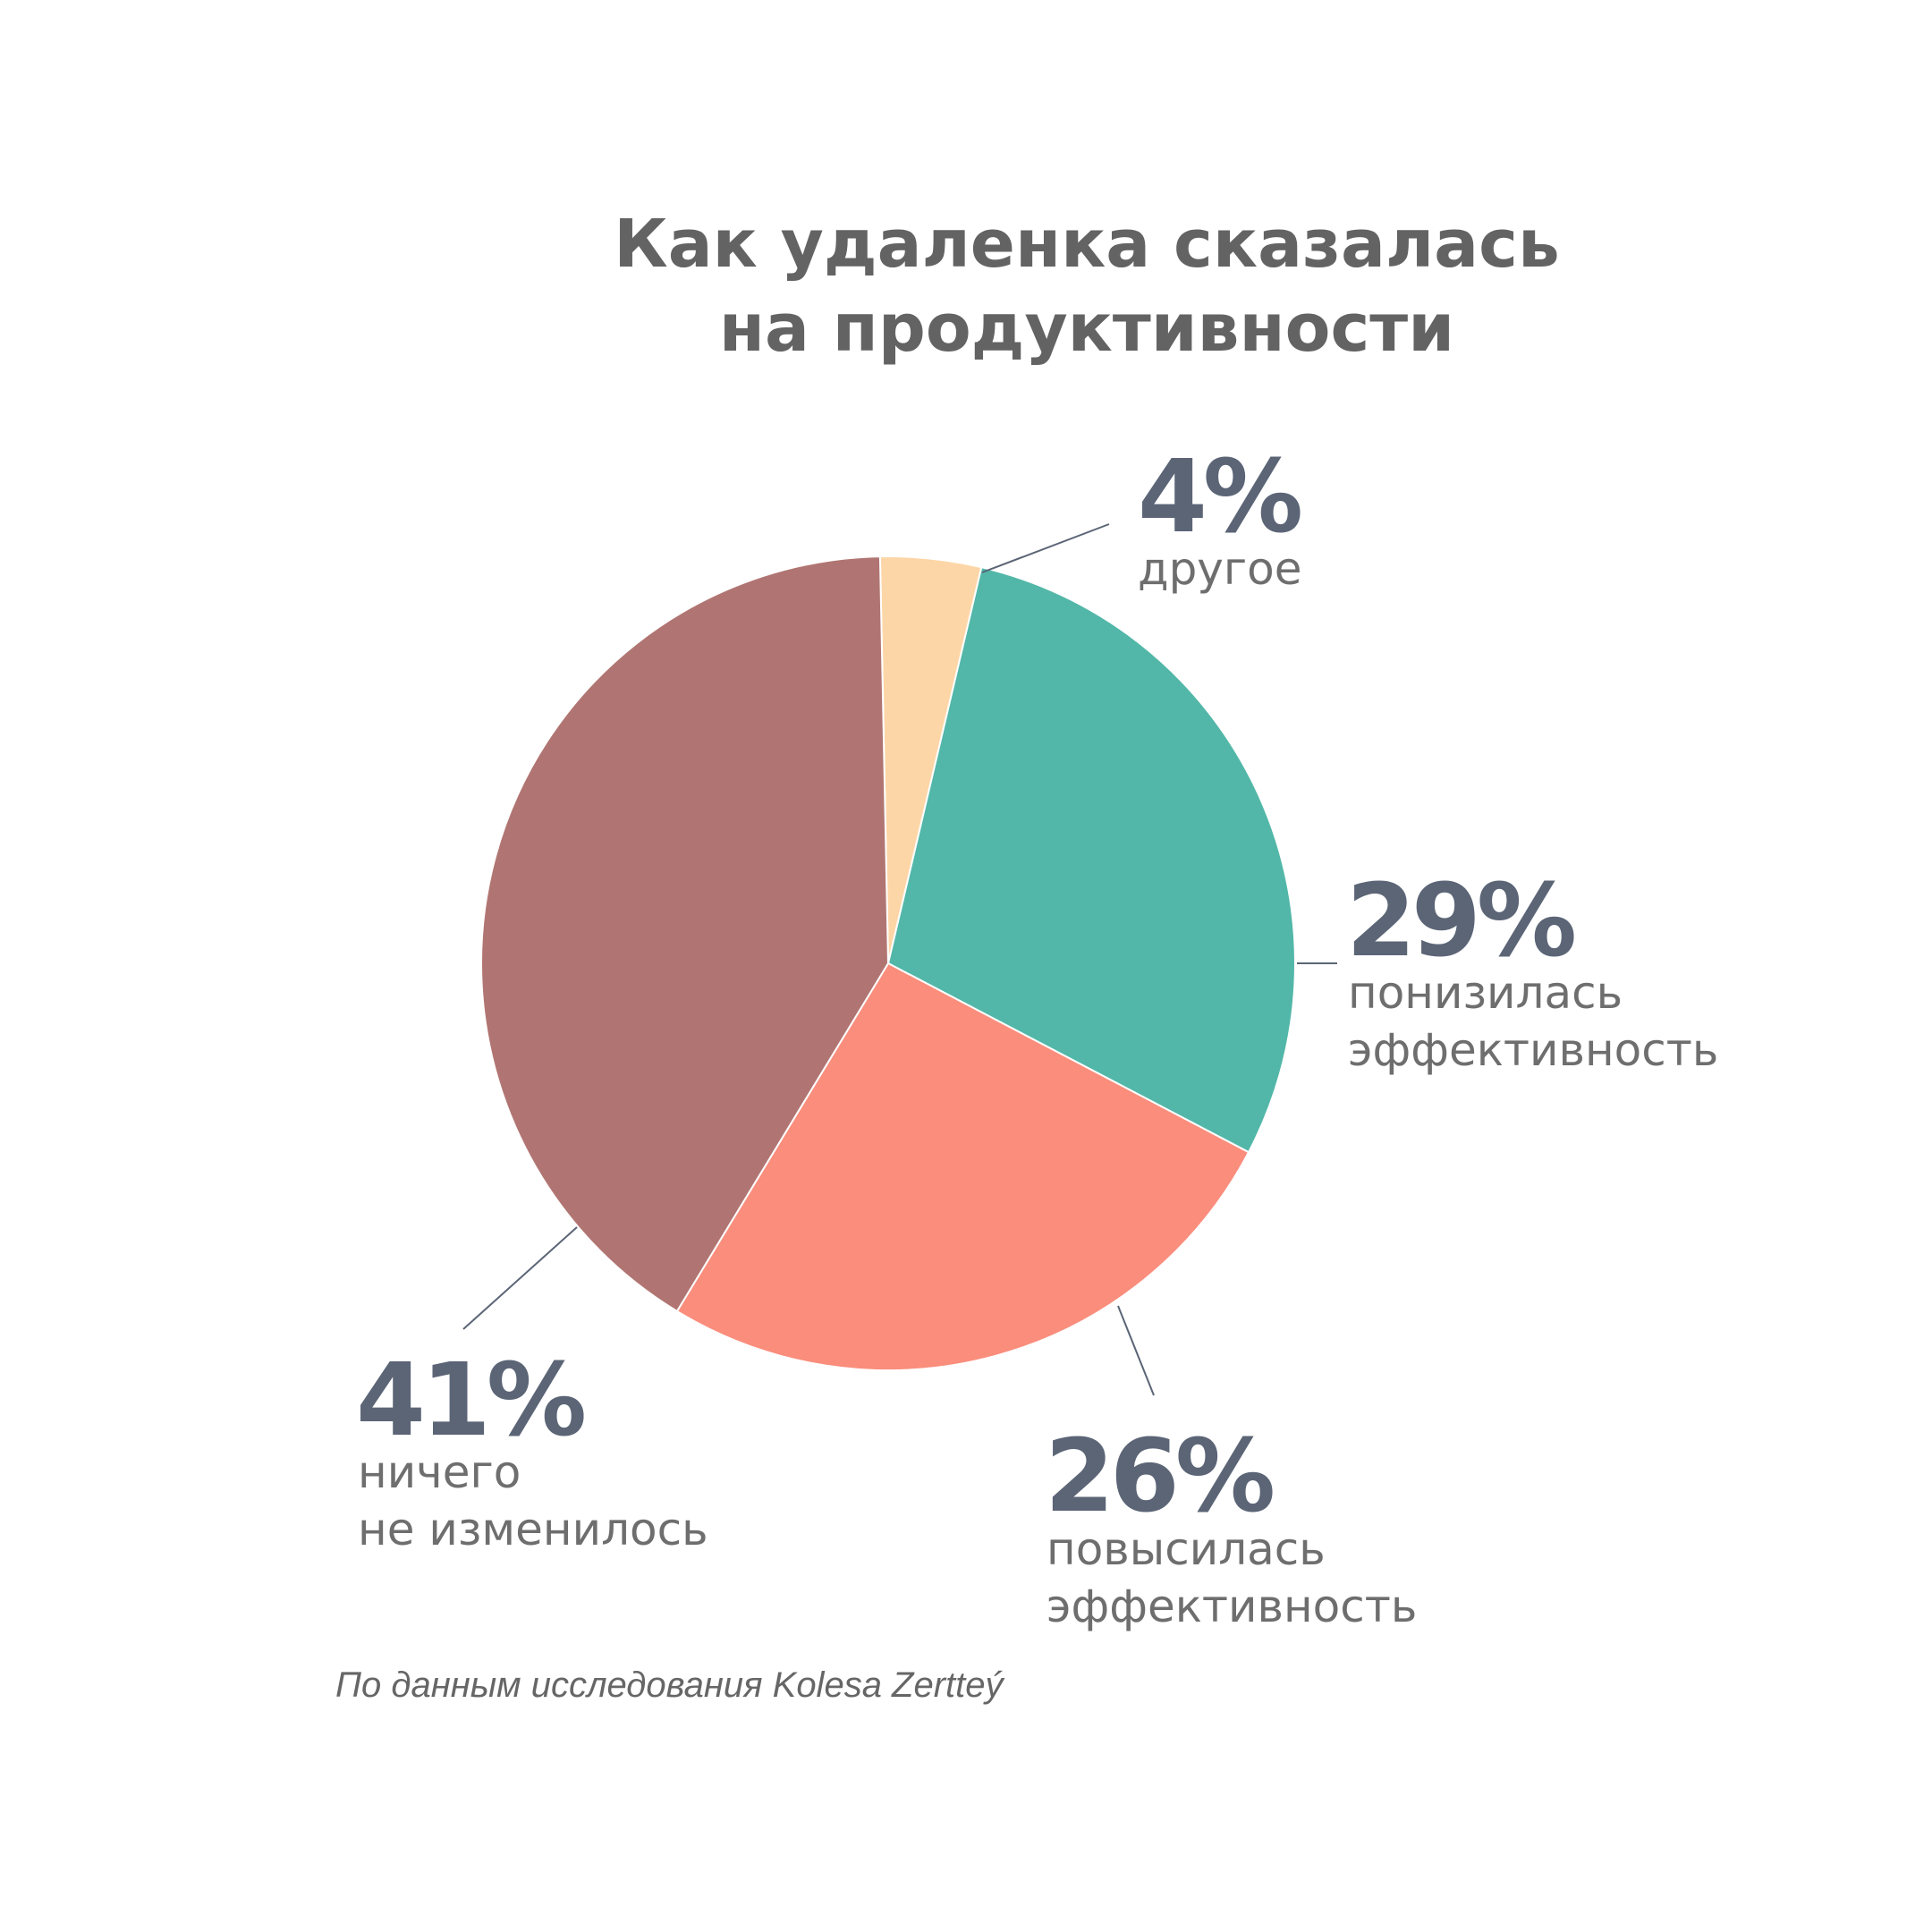 Image resolution: width=1932 pixels, height=1932 pixels. I want to click on slice-percent-increased: 26%, so click(1160, 1477).